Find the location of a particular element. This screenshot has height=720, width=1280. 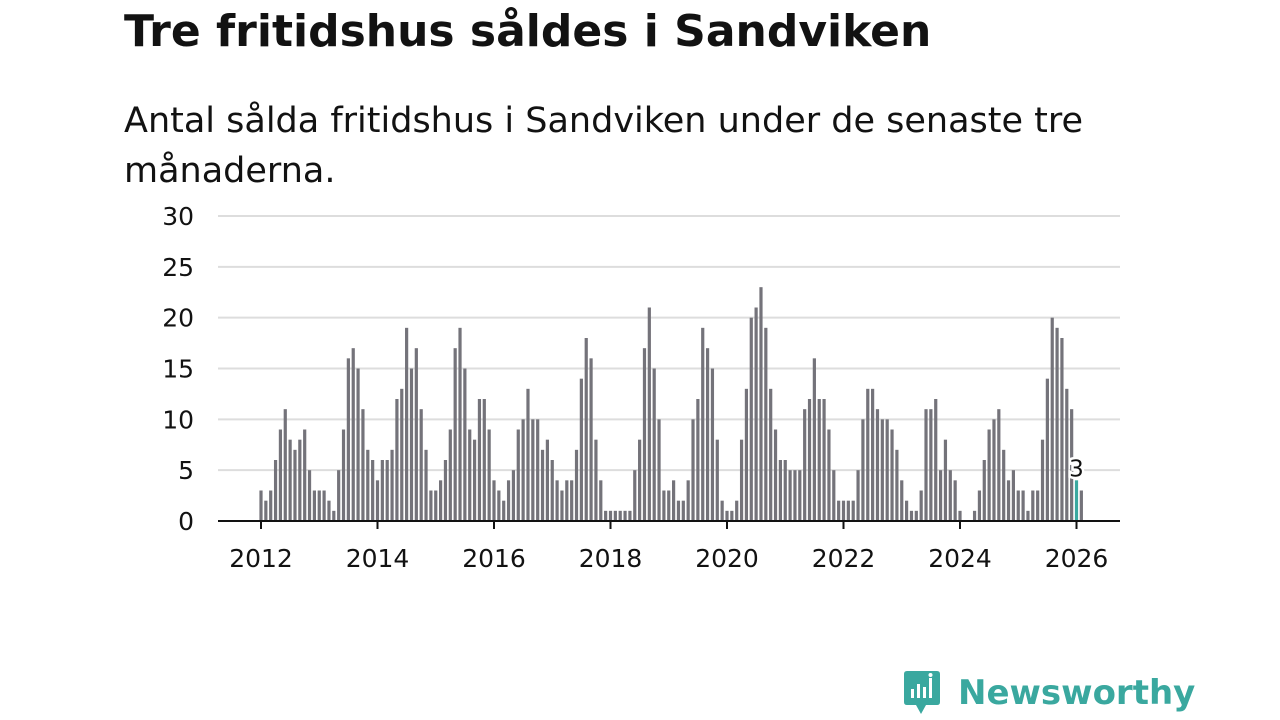

x-tick-label: 2016 is located at coordinates (494, 558).